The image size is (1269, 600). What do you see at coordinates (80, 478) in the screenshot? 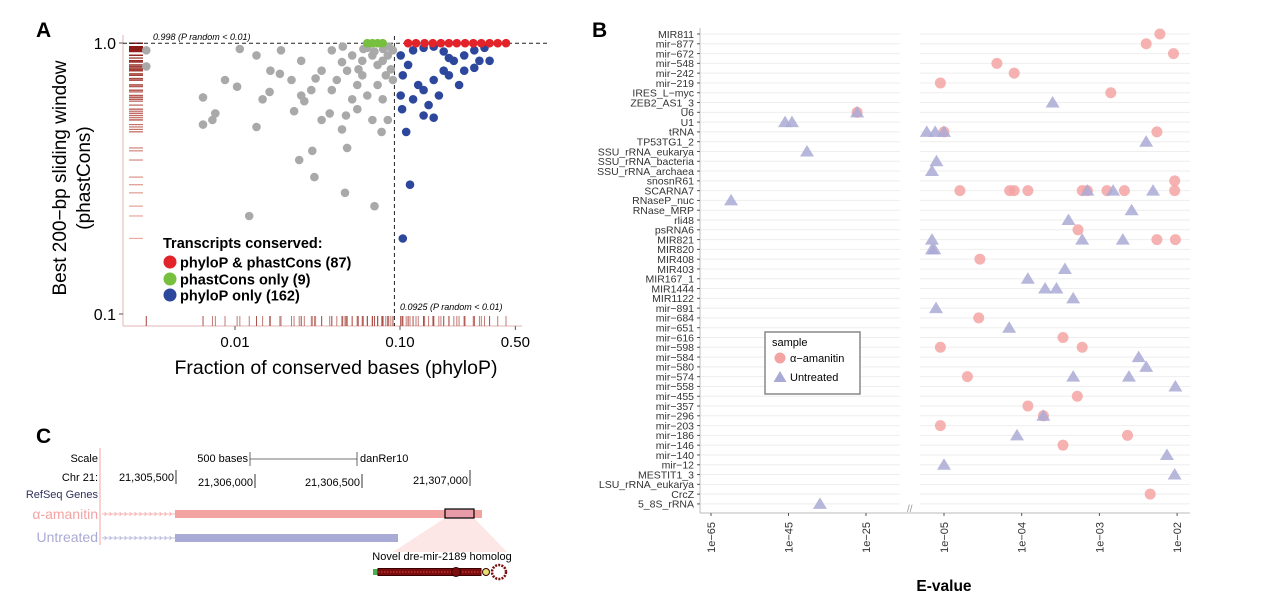
I see `c-chrom-label: Chr 21:` at bounding box center [80, 478].